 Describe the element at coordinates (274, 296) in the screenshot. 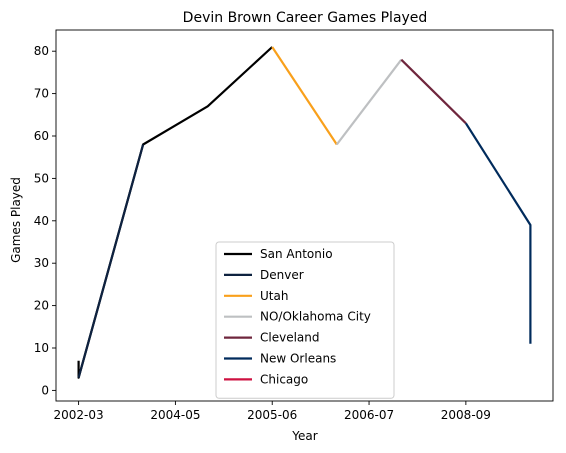

I see `legend-label: Utah` at that location.